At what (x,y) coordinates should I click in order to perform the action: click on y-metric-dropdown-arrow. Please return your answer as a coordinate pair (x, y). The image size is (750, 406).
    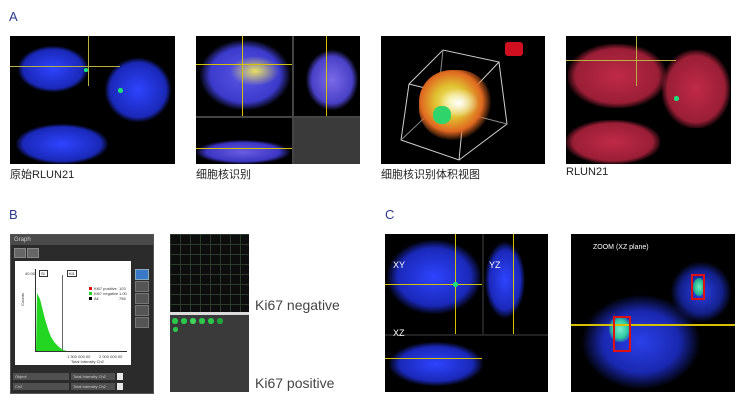
    Looking at the image, I should click on (120, 386).